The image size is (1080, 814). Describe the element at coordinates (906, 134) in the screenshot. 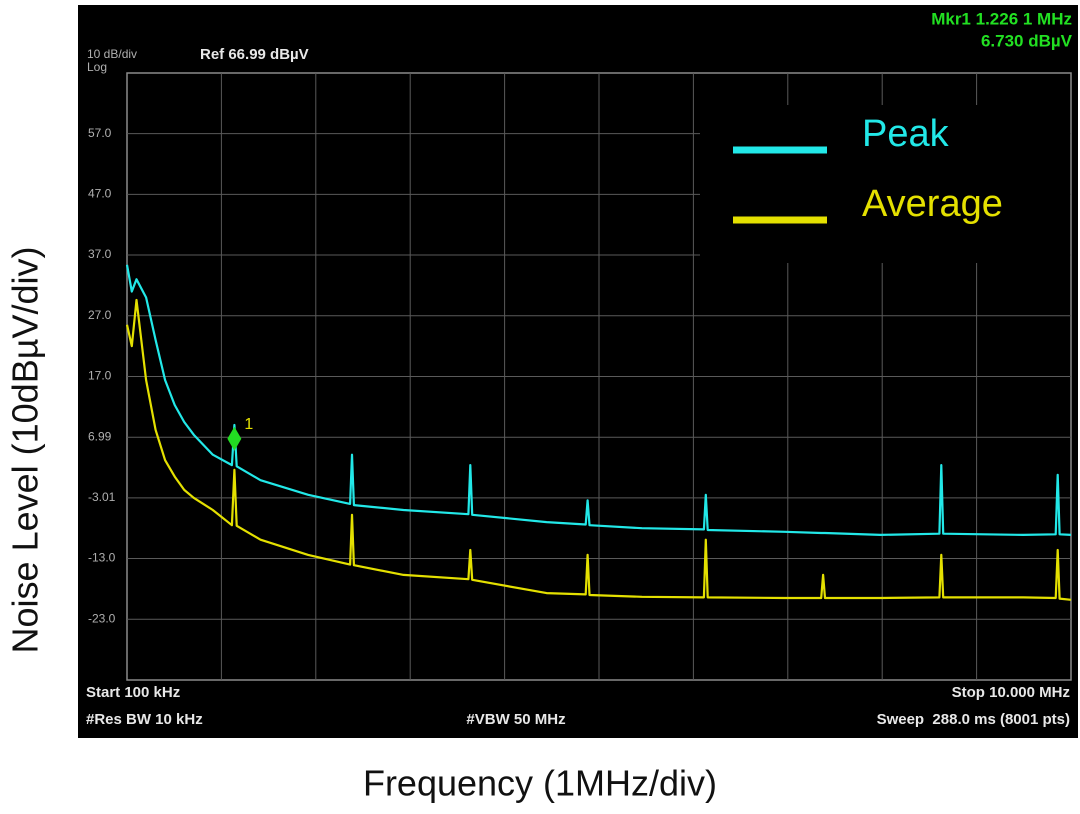

I see `legend-label: Peak` at that location.